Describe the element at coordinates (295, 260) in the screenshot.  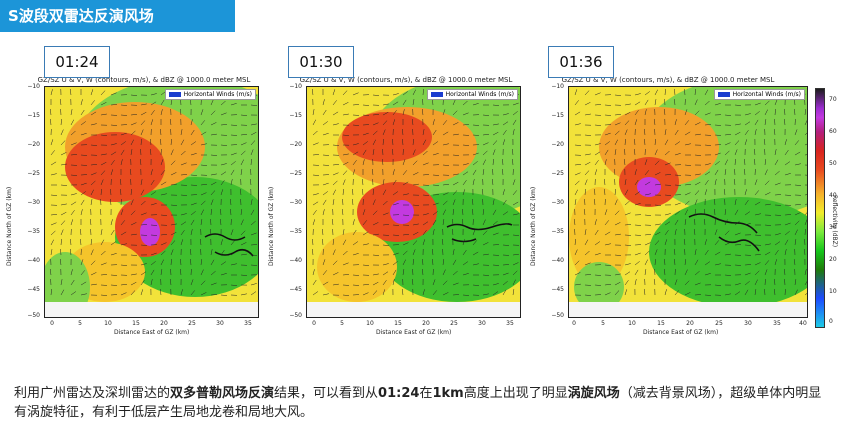
I see `y-tick: −40` at that location.